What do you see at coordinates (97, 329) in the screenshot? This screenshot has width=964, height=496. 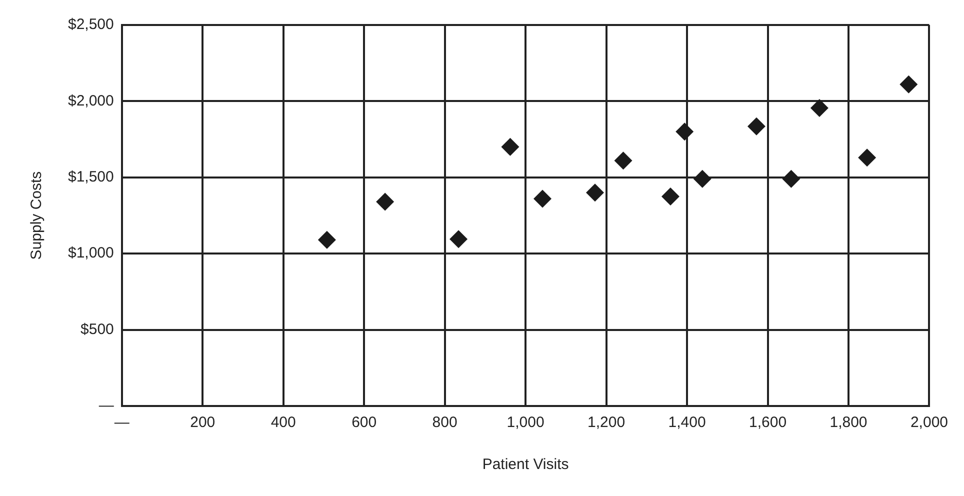 I see `y-tick-label: $500` at bounding box center [97, 329].